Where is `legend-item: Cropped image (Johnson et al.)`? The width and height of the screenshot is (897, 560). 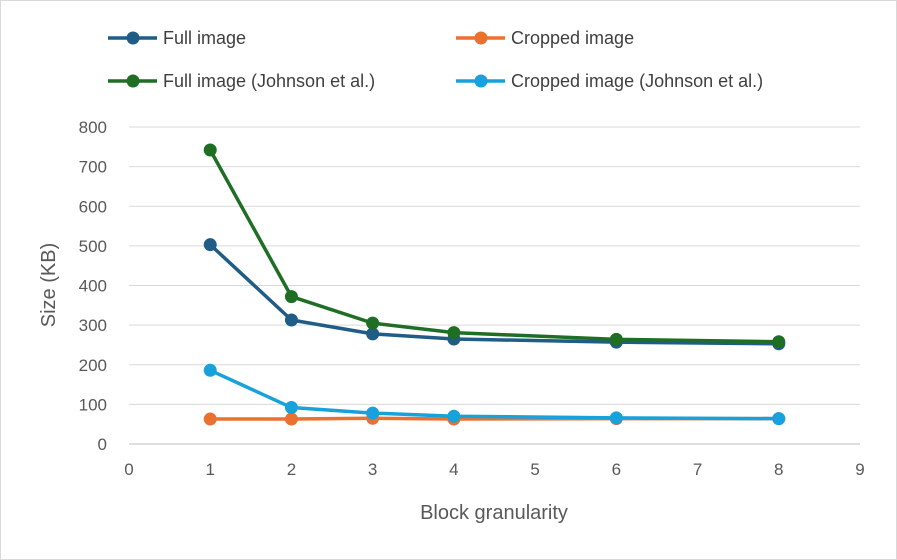
legend-item: Cropped image (Johnson et al.) is located at coordinates (609, 81).